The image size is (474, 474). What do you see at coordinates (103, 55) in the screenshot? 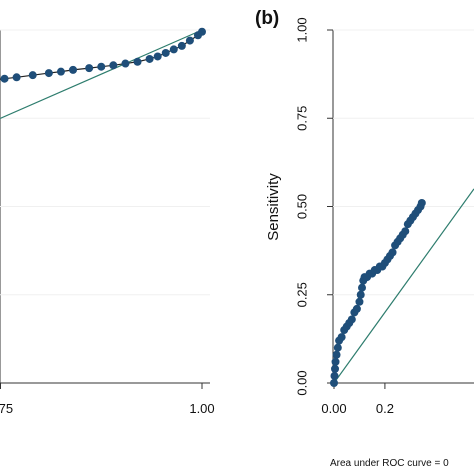
I see `panel-a-roc-curve` at bounding box center [103, 55].